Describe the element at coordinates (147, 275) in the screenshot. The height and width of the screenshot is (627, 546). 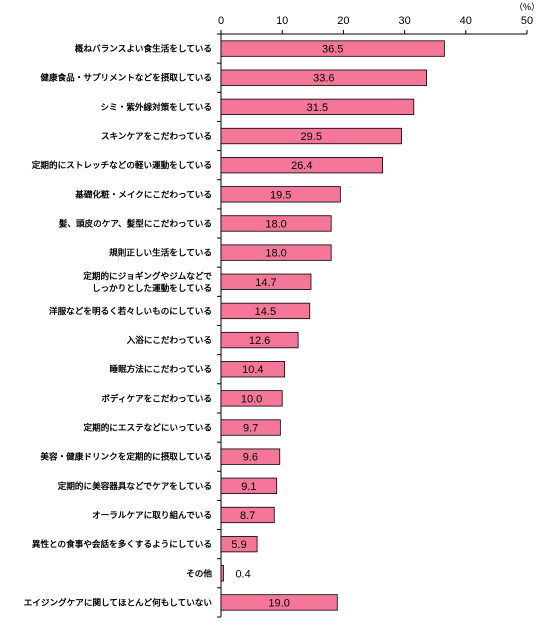
I see `category-label: 定期的にジョギングやジムなどで` at that location.